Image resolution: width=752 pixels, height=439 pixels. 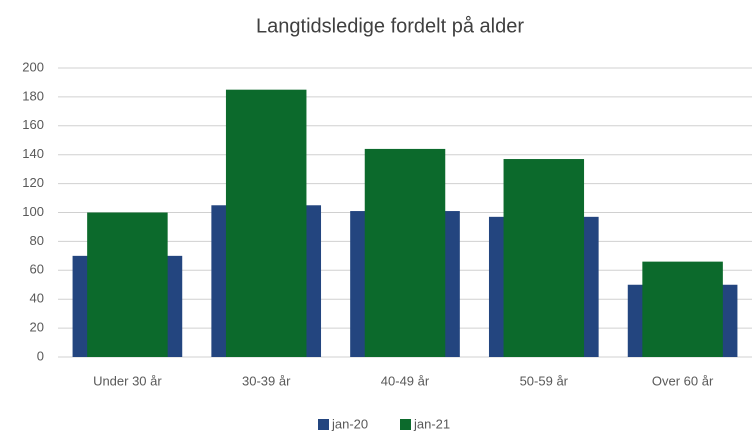 I want to click on y-tick-label: 60, so click(x=37, y=269).